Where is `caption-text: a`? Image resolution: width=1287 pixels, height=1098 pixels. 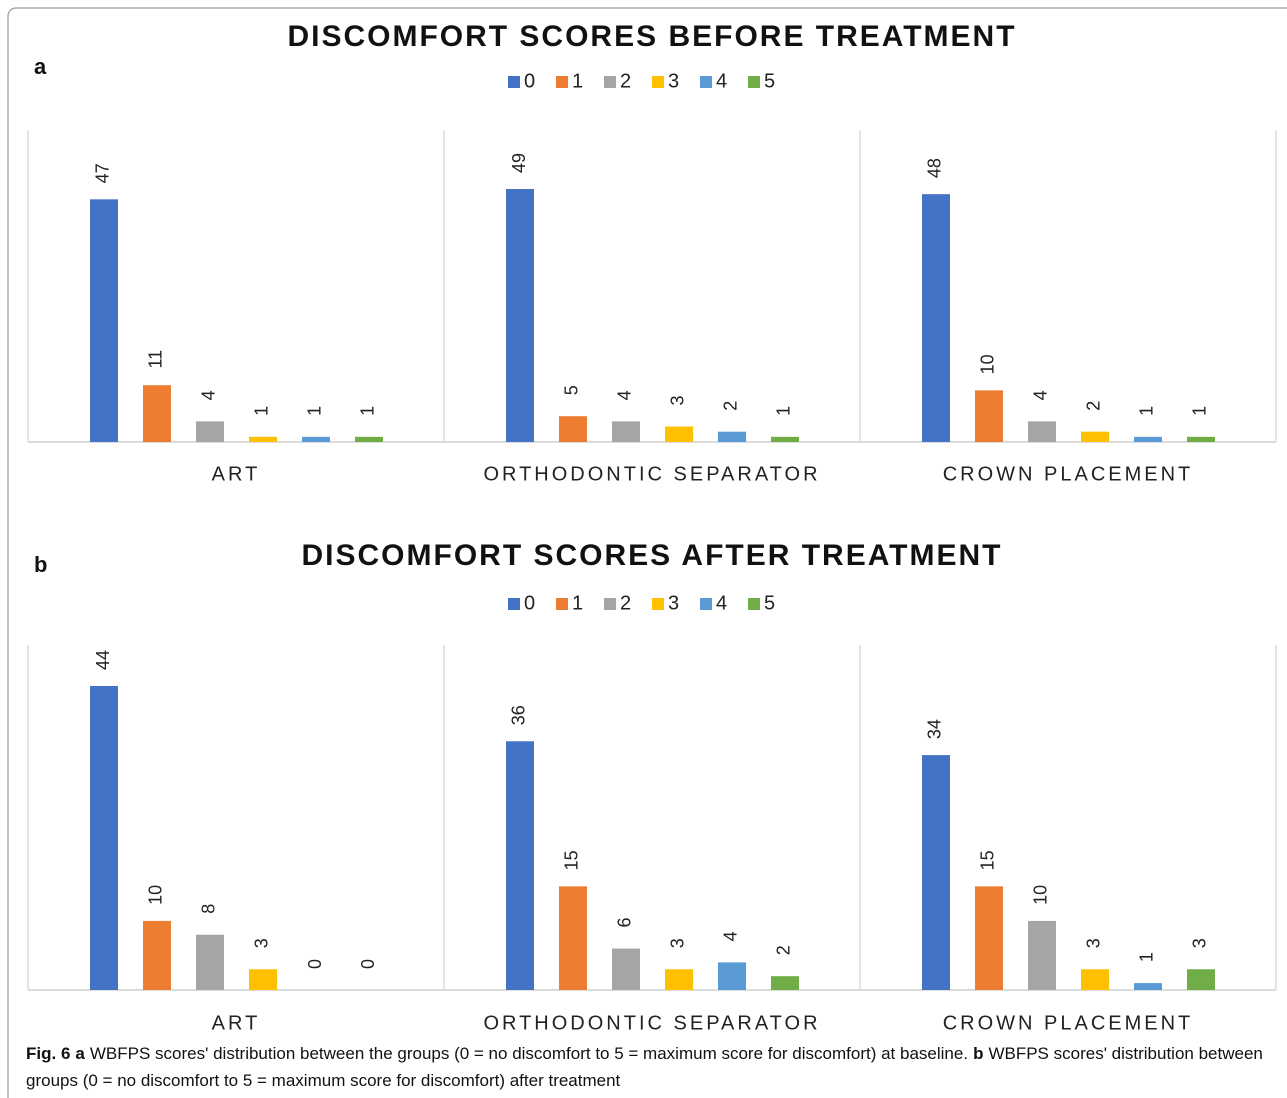 caption-text: a is located at coordinates (80, 1053).